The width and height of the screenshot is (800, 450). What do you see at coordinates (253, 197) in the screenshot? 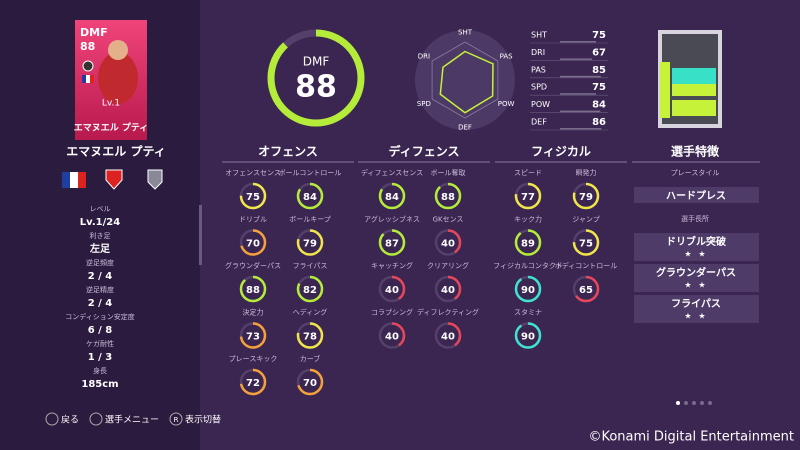
I see `attr-value: 75` at bounding box center [253, 197].